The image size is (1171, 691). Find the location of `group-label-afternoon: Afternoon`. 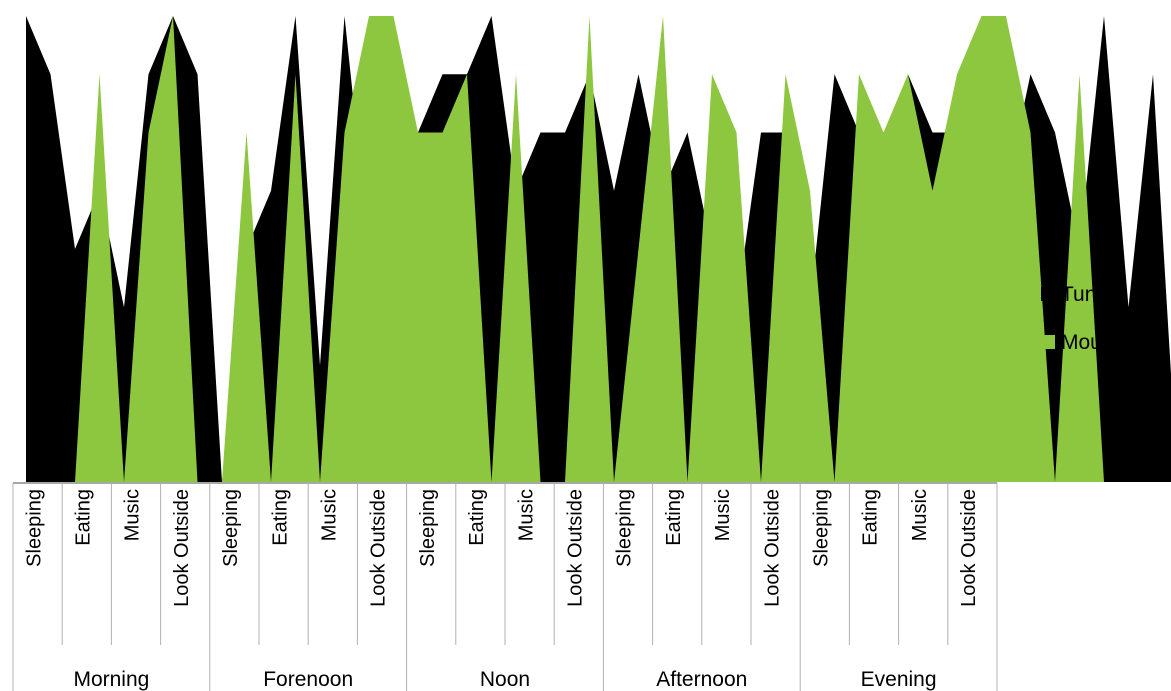

group-label-afternoon: Afternoon is located at coordinates (701, 679).